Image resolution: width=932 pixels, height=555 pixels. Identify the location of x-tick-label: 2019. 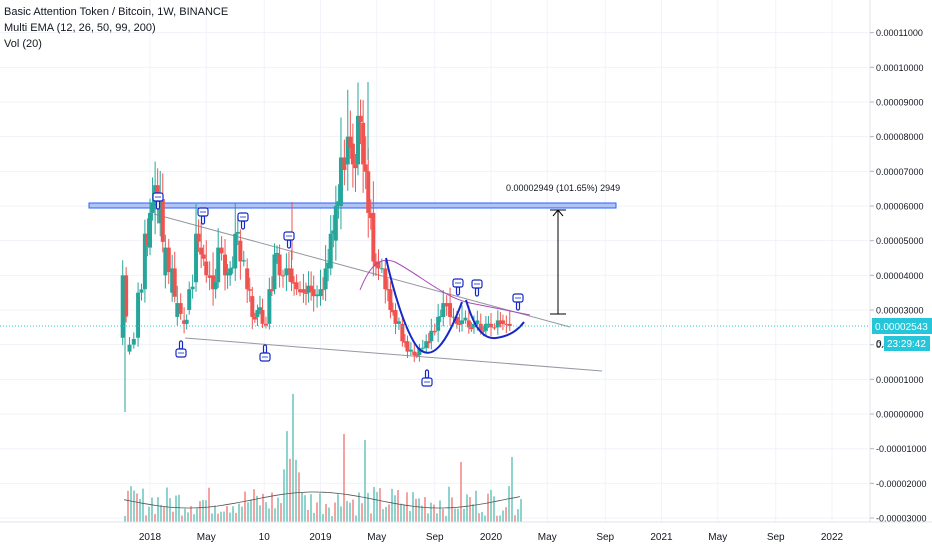
(320, 537).